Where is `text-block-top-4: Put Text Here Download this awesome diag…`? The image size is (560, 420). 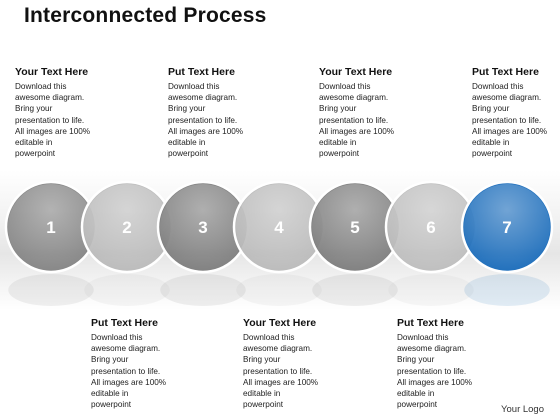
text-block-top-4: Put Text Here Download this awesome diag… is located at coordinates (516, 112).